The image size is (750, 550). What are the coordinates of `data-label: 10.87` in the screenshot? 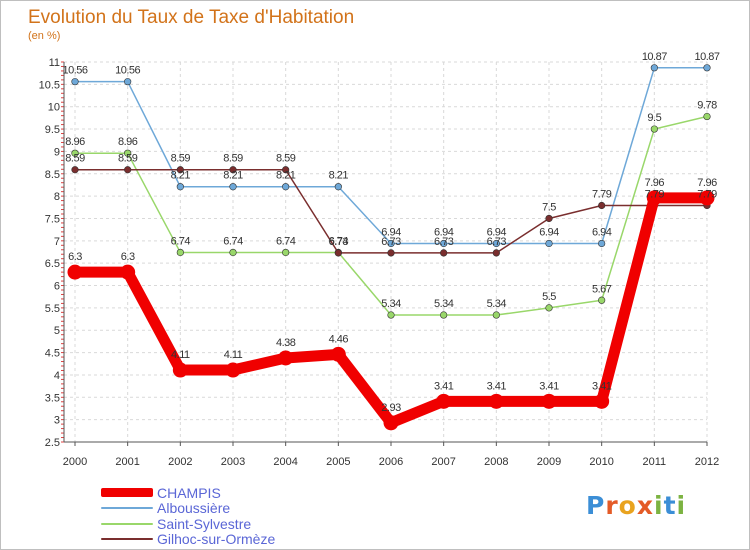 It's located at (706, 57).